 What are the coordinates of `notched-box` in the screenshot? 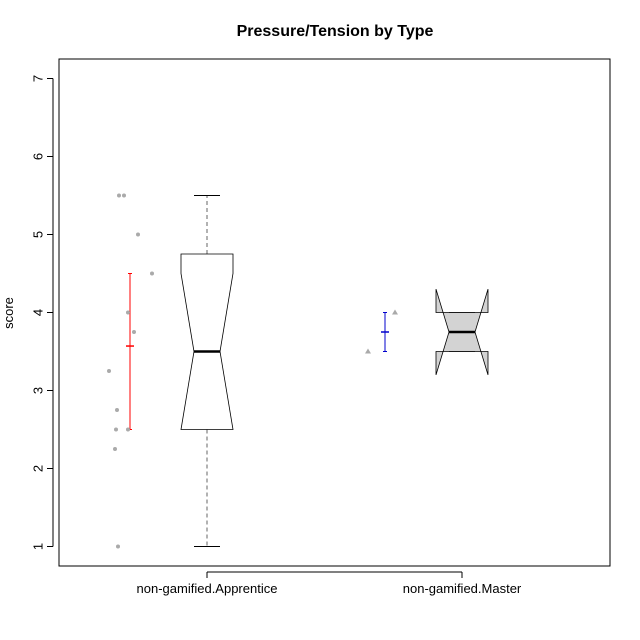 It's located at (207, 341).